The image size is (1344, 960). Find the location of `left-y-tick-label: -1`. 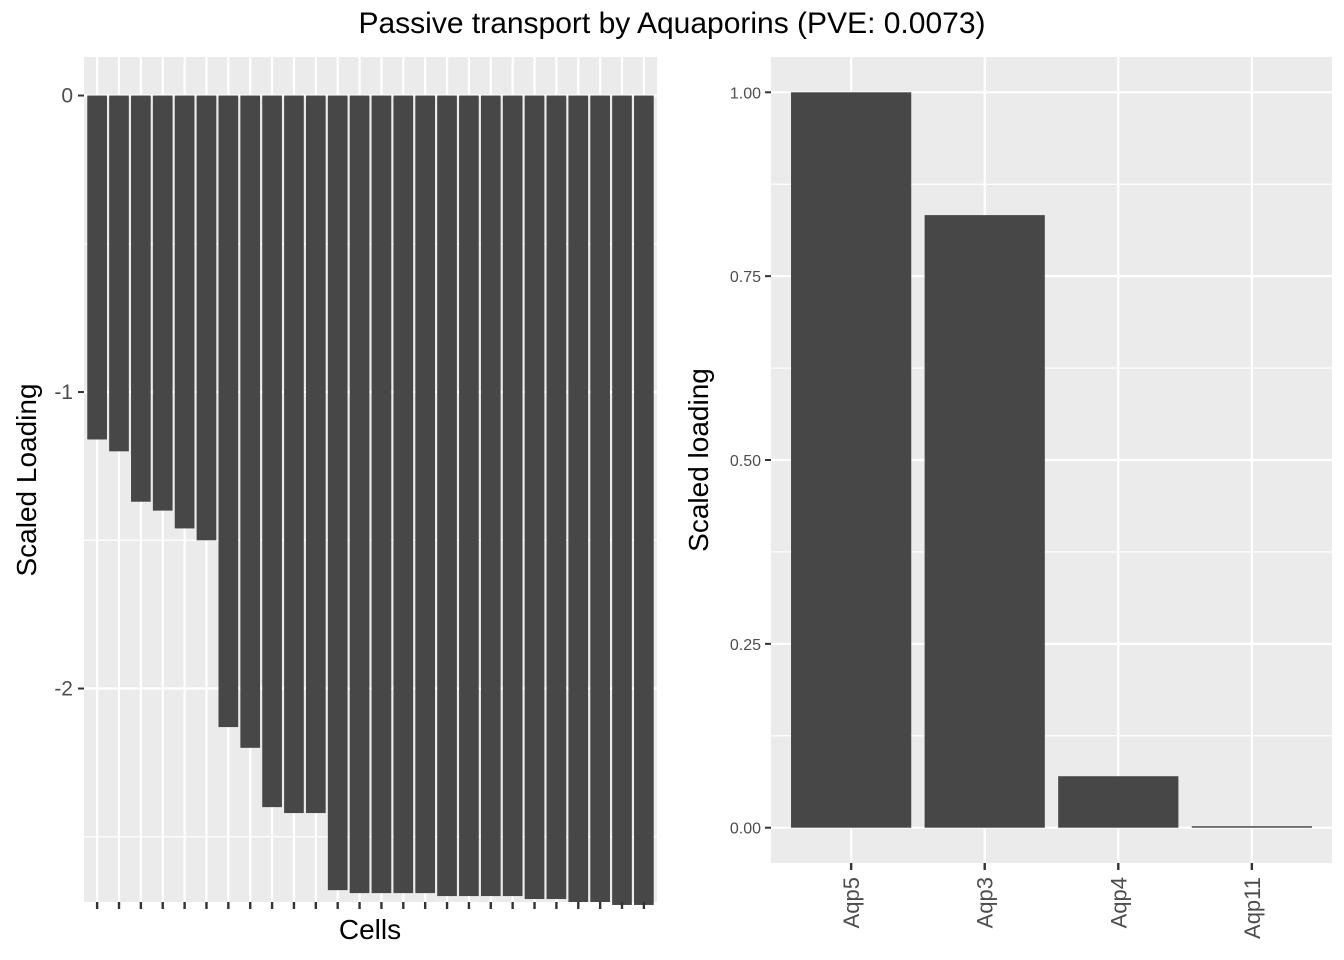

left-y-tick-label: -1 is located at coordinates (63, 392).